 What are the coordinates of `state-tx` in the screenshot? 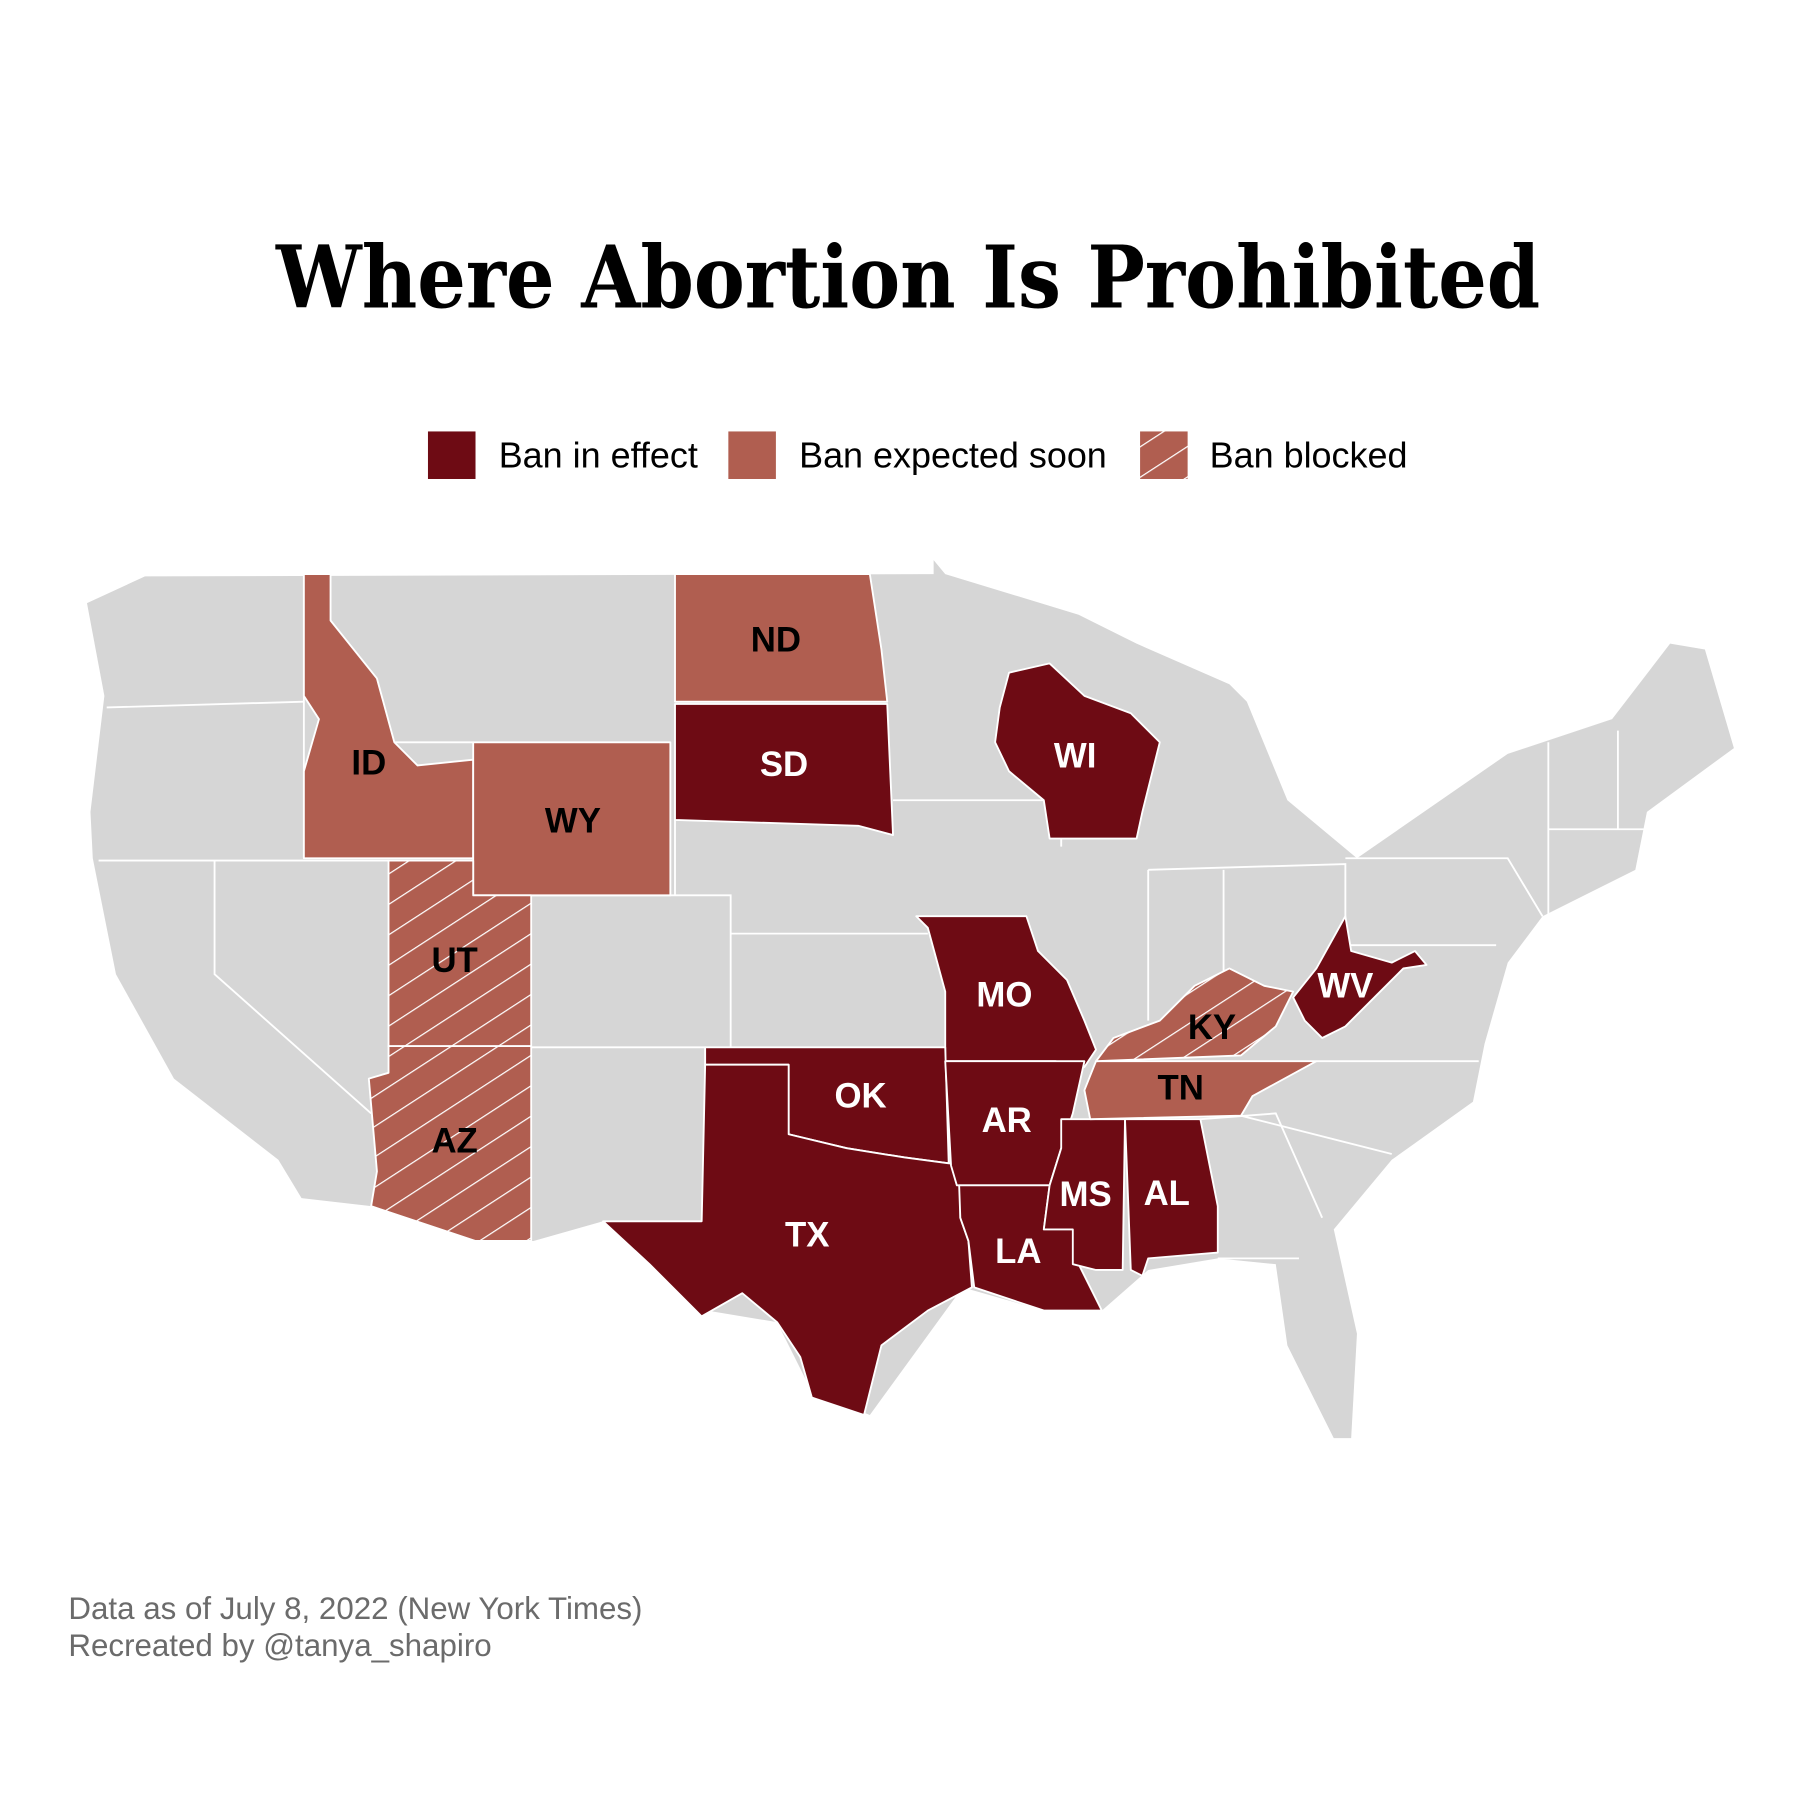 It's located at (787, 1239).